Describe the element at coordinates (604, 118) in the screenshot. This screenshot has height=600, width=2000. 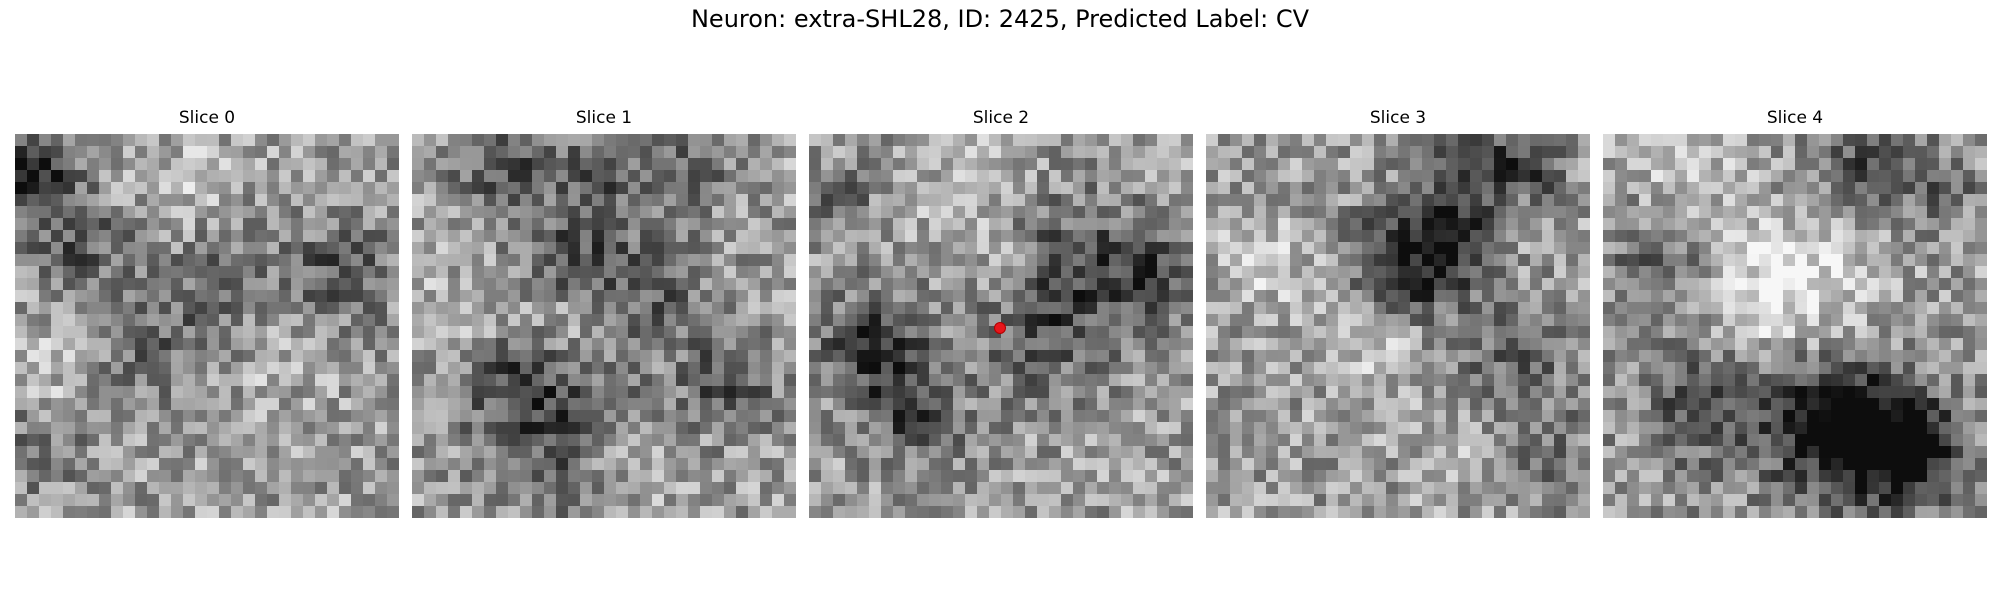
I see `slice-title-1: Slice 1` at that location.